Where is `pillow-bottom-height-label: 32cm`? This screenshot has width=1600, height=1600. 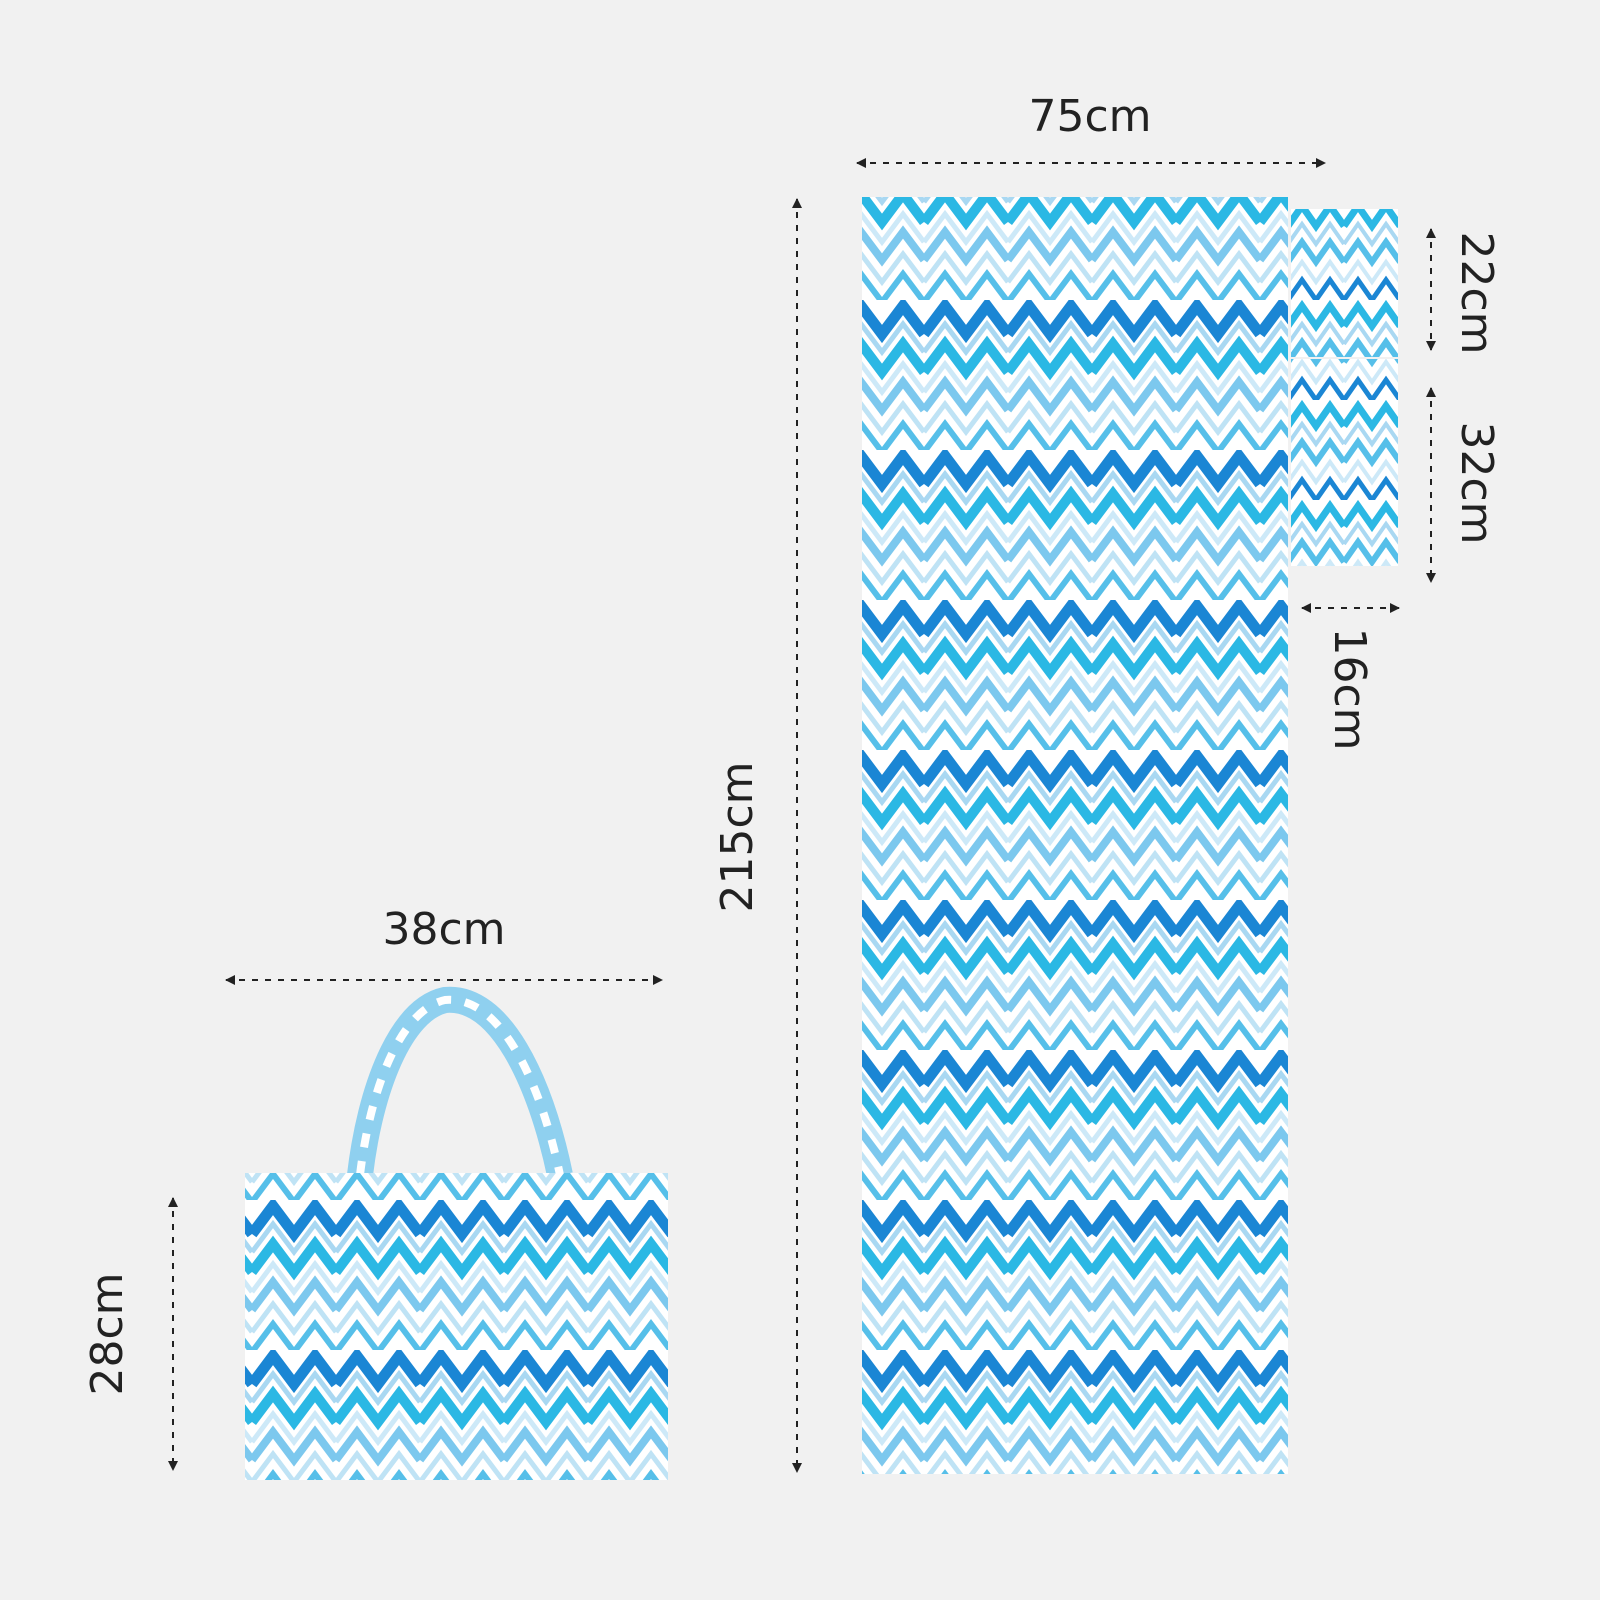 pillow-bottom-height-label: 32cm is located at coordinates (1476, 482).